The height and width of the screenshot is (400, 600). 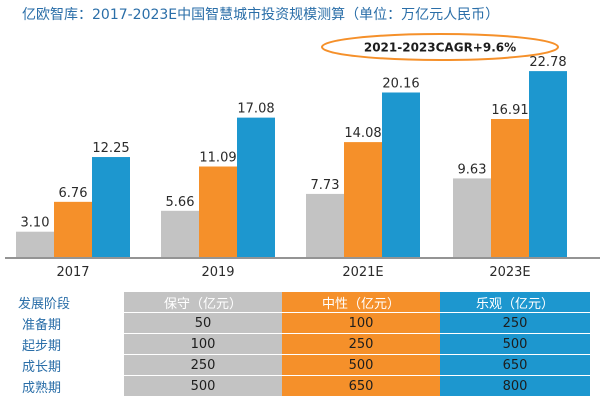 I want to click on header-conservative: 保守（亿元）, so click(x=203, y=302).